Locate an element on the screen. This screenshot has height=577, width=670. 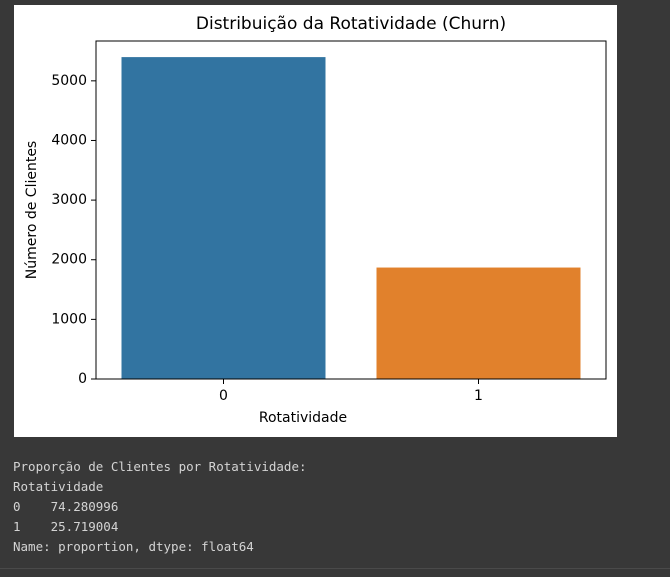
x-tick-label: 1 is located at coordinates (478, 396).